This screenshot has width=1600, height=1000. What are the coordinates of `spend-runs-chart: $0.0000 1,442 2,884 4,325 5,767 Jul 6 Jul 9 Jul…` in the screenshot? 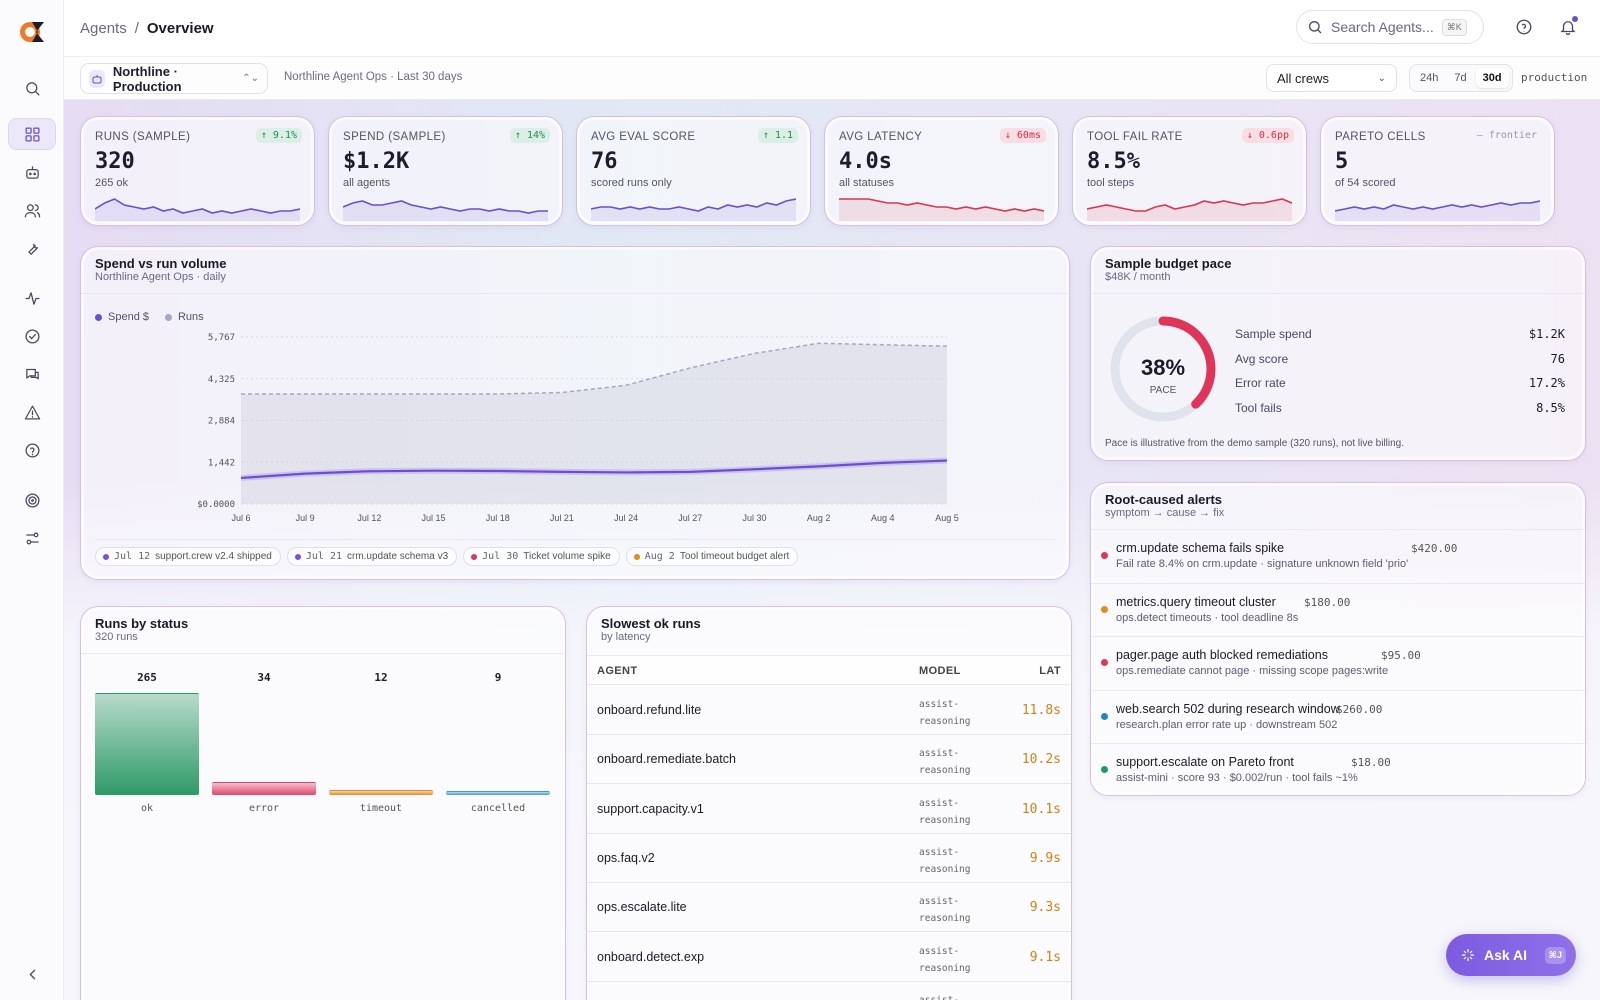 It's located at (575, 432).